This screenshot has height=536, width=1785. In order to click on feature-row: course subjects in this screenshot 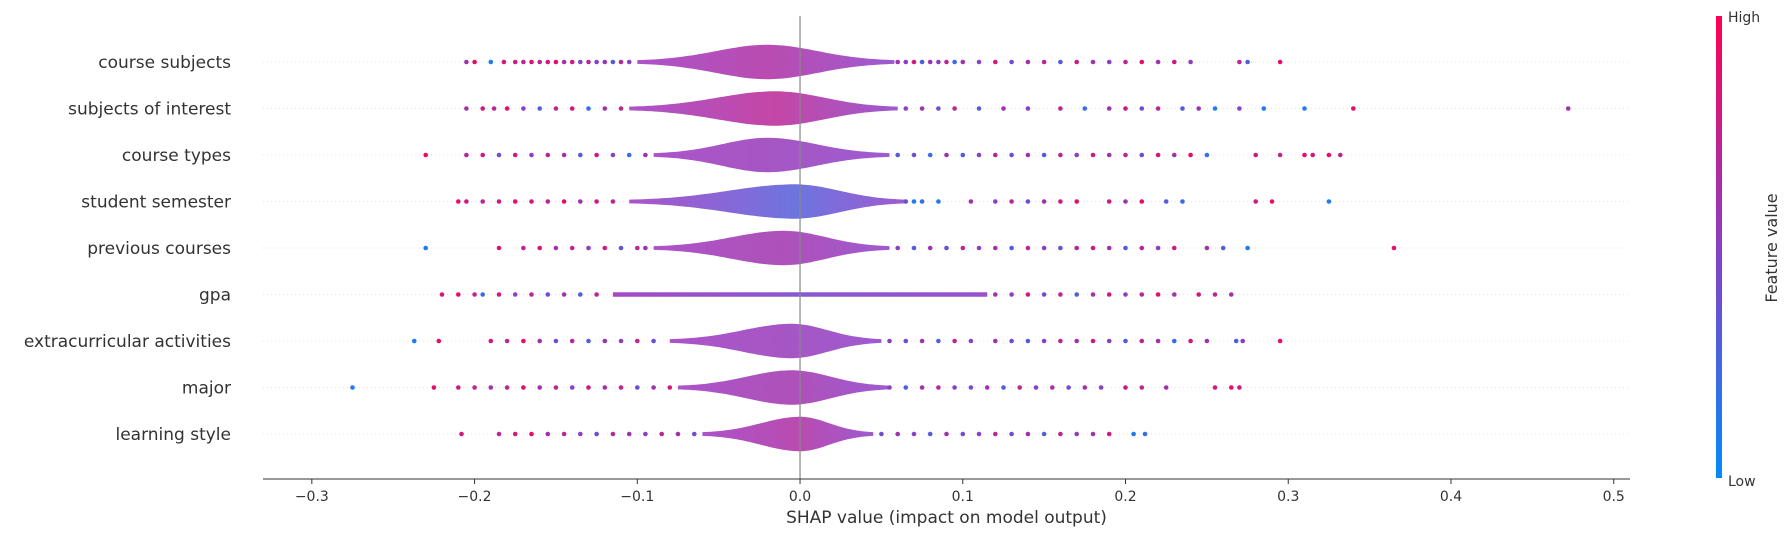, I will do `click(864, 62)`.